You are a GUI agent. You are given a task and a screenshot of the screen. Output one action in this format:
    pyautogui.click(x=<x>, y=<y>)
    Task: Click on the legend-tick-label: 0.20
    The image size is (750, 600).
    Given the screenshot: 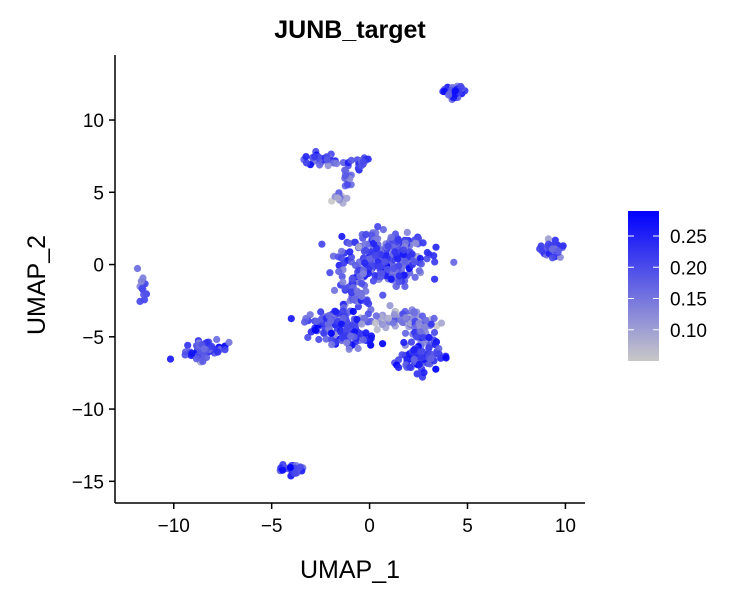 What is the action you would take?
    pyautogui.click(x=688, y=268)
    